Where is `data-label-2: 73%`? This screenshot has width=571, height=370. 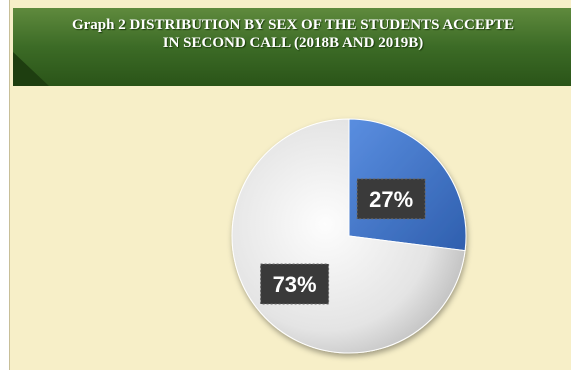 data-label-2: 73% is located at coordinates (295, 284).